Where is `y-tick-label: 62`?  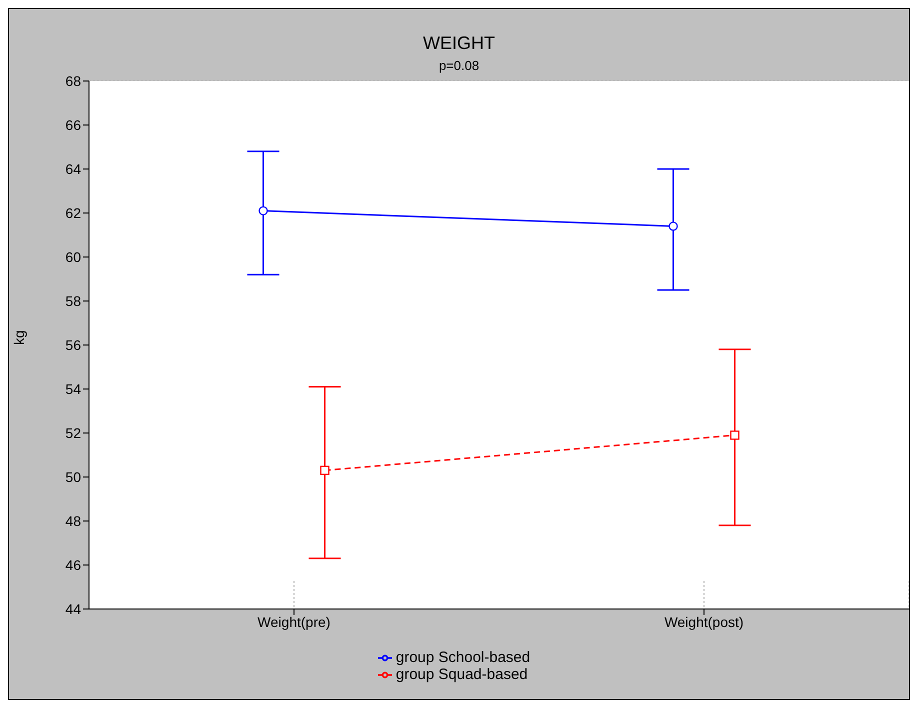 y-tick-label: 62 is located at coordinates (73, 212).